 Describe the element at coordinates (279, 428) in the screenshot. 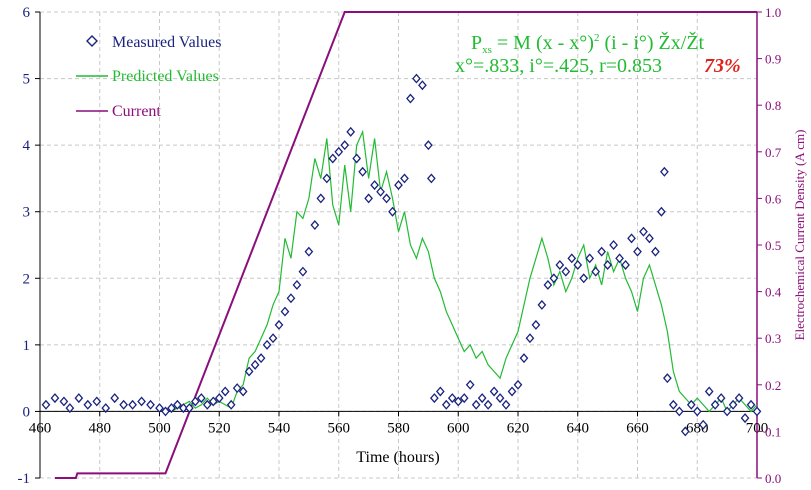

I see `x-tick-label: 540` at that location.